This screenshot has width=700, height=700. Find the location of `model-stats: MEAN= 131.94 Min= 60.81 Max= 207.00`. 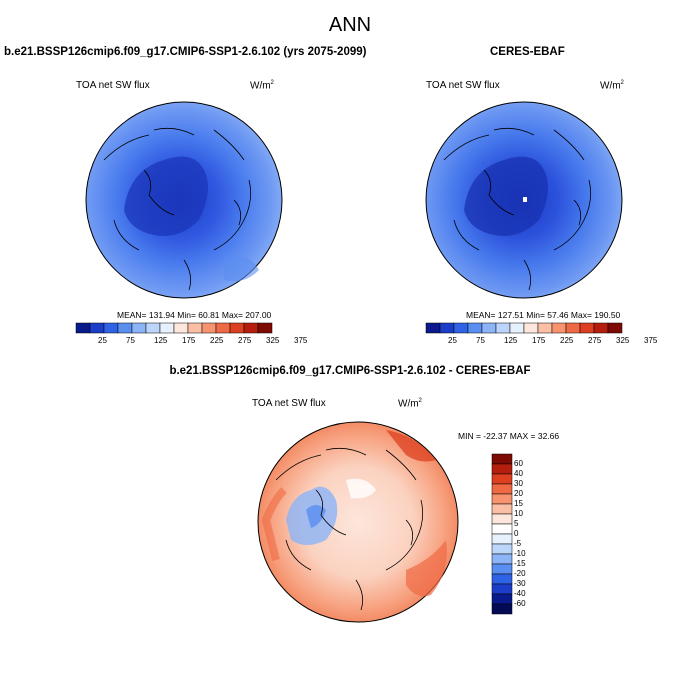

model-stats: MEAN= 131.94 Min= 60.81 Max= 207.00 is located at coordinates (194, 315).